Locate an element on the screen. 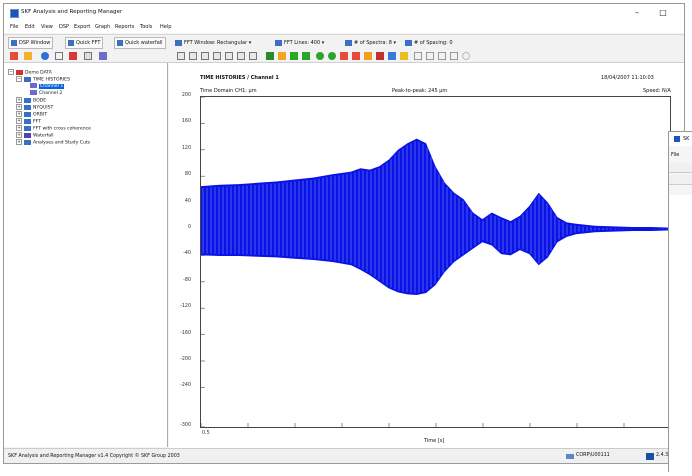  refresh-icon is located at coordinates (466, 56).